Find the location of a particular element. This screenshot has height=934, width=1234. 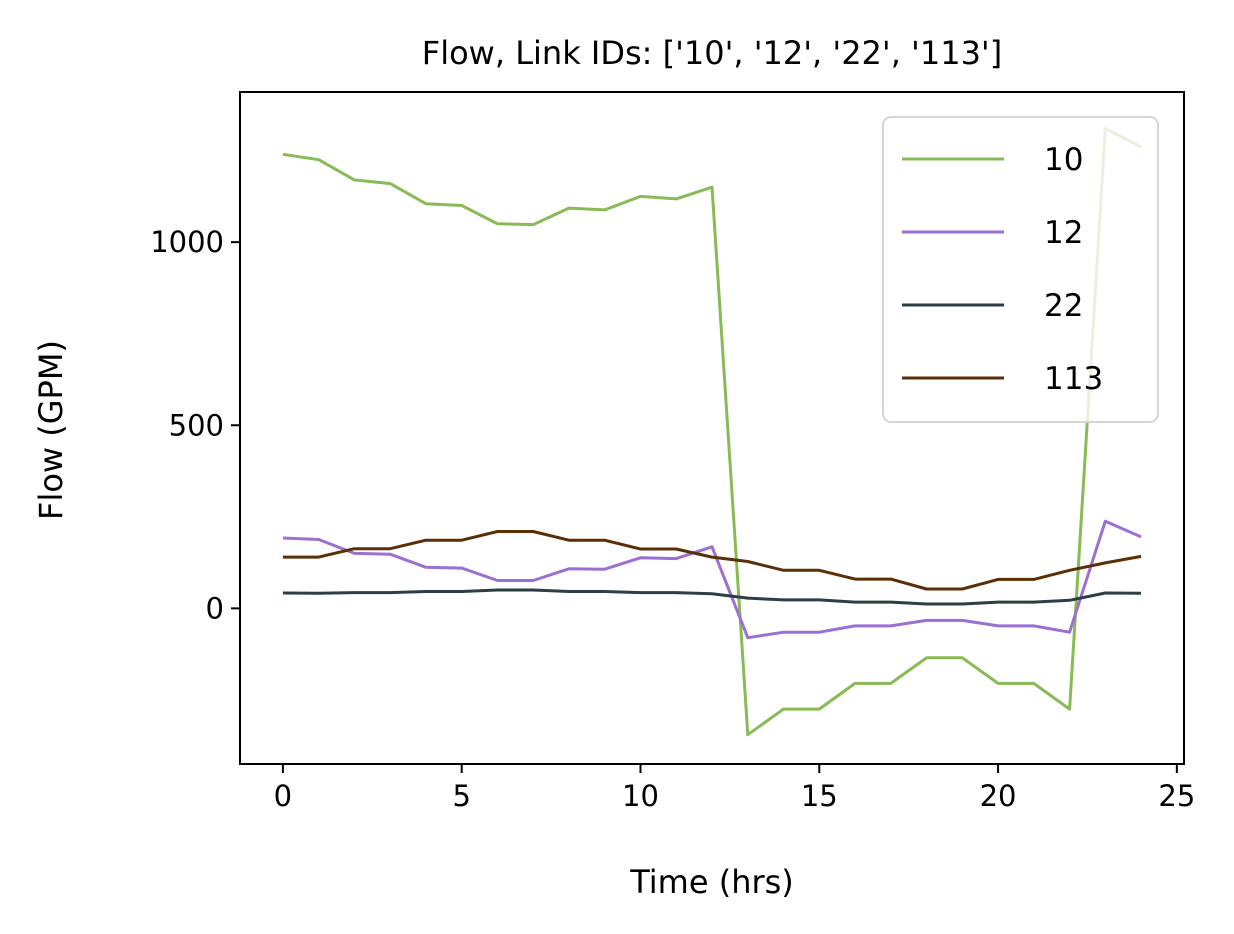

x-tick-label: 5 is located at coordinates (461, 796).